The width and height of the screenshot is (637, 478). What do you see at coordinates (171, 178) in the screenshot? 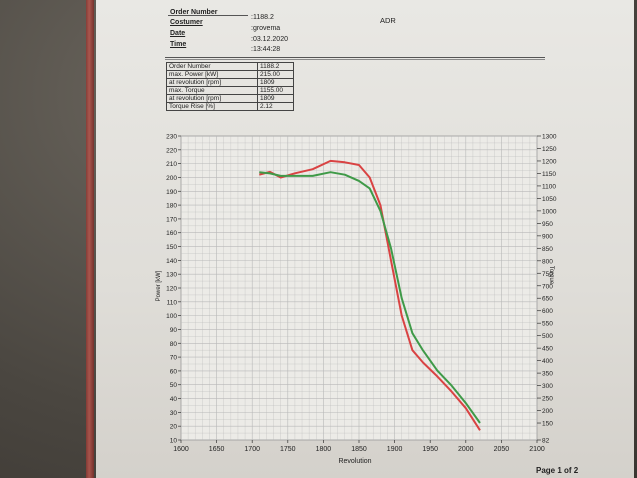
I see `y-tick-label: 200` at bounding box center [171, 178].